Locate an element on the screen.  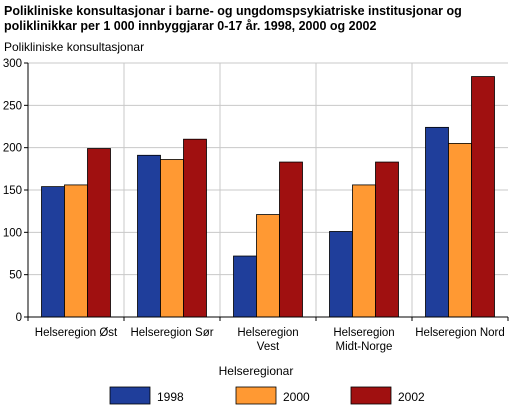
x-category-label: Helseregion Øst is located at coordinates (76, 333).